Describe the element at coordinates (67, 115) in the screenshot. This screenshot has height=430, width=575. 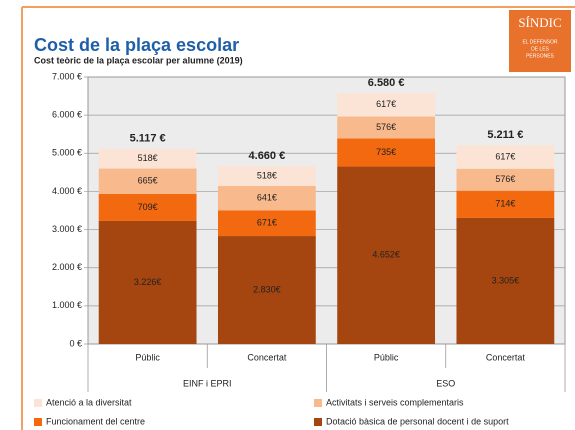
I see `y-tick-label: 6.000 €` at that location.